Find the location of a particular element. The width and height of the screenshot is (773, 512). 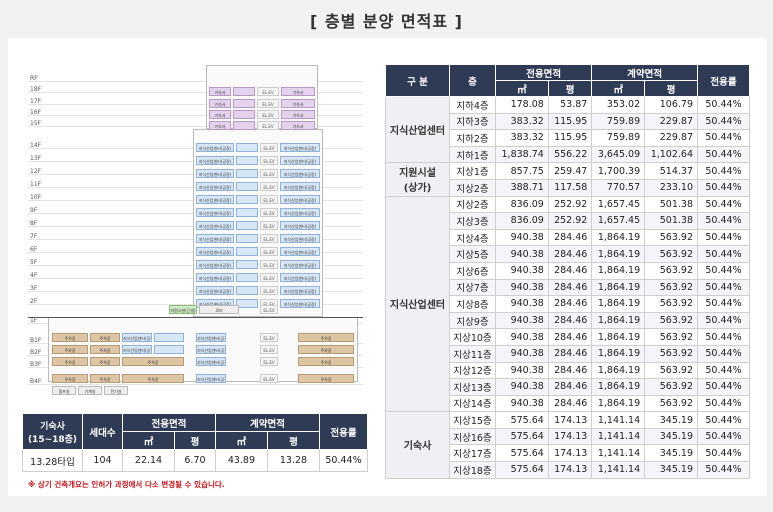

floor-label: 11F is located at coordinates (36, 184).